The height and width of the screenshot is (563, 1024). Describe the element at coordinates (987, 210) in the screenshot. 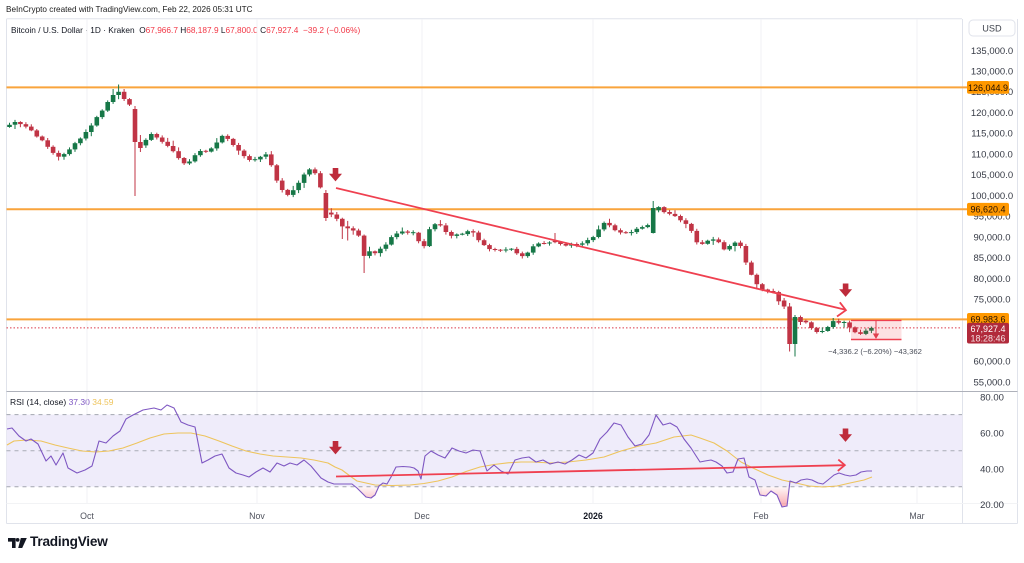

I see `svg-text: 96,620.4` at that location.